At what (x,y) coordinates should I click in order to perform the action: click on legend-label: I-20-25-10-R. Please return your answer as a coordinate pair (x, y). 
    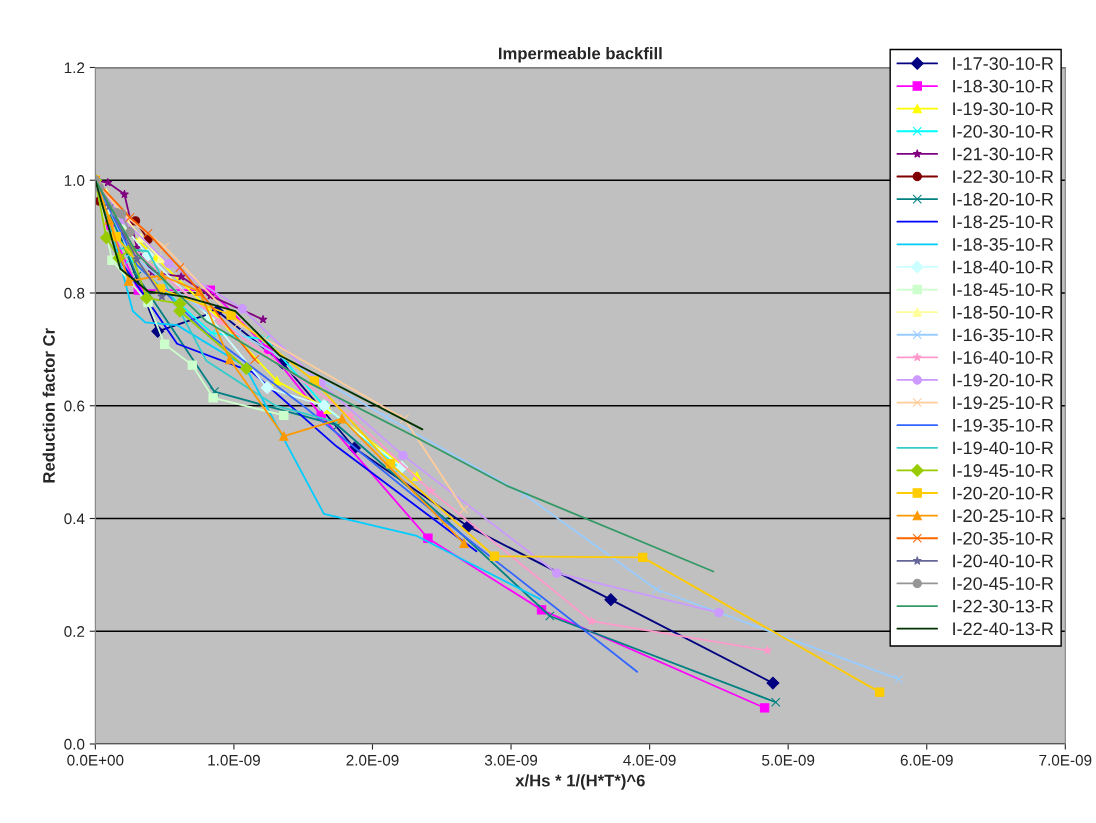
    Looking at the image, I should click on (1003, 516).